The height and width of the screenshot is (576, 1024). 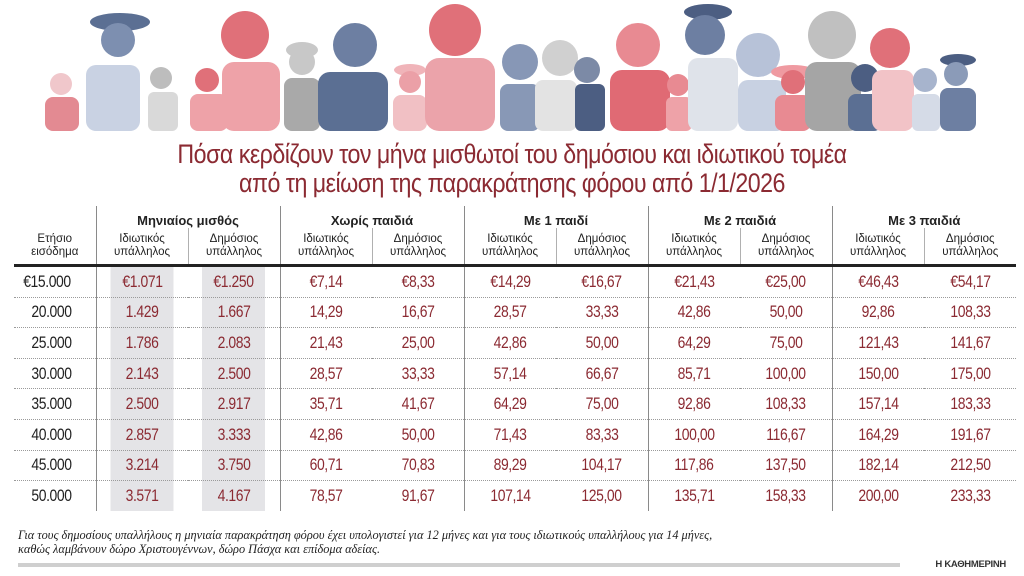 What do you see at coordinates (51, 495) in the screenshot?
I see `annual-income-cell: 50.000` at bounding box center [51, 495].